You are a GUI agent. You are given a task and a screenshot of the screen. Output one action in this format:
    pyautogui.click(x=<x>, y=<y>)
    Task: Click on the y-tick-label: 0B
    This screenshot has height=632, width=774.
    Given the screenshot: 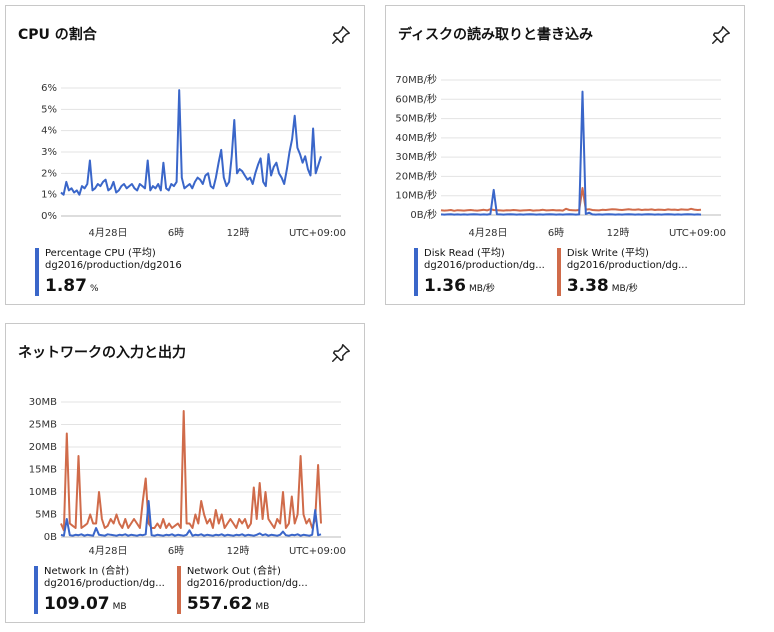 What is the action you would take?
    pyautogui.click(x=50, y=537)
    